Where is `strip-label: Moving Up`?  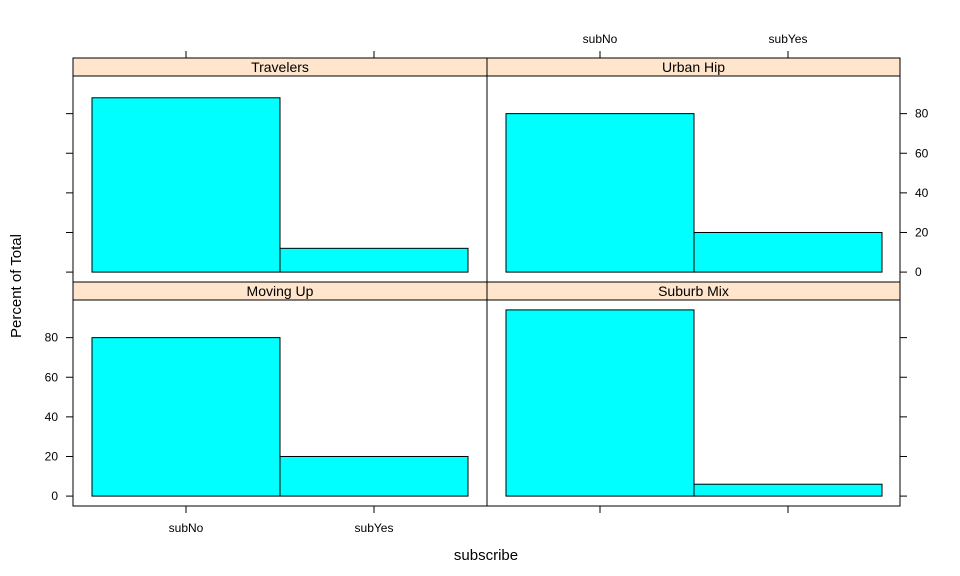 strip-label: Moving Up is located at coordinates (280, 291).